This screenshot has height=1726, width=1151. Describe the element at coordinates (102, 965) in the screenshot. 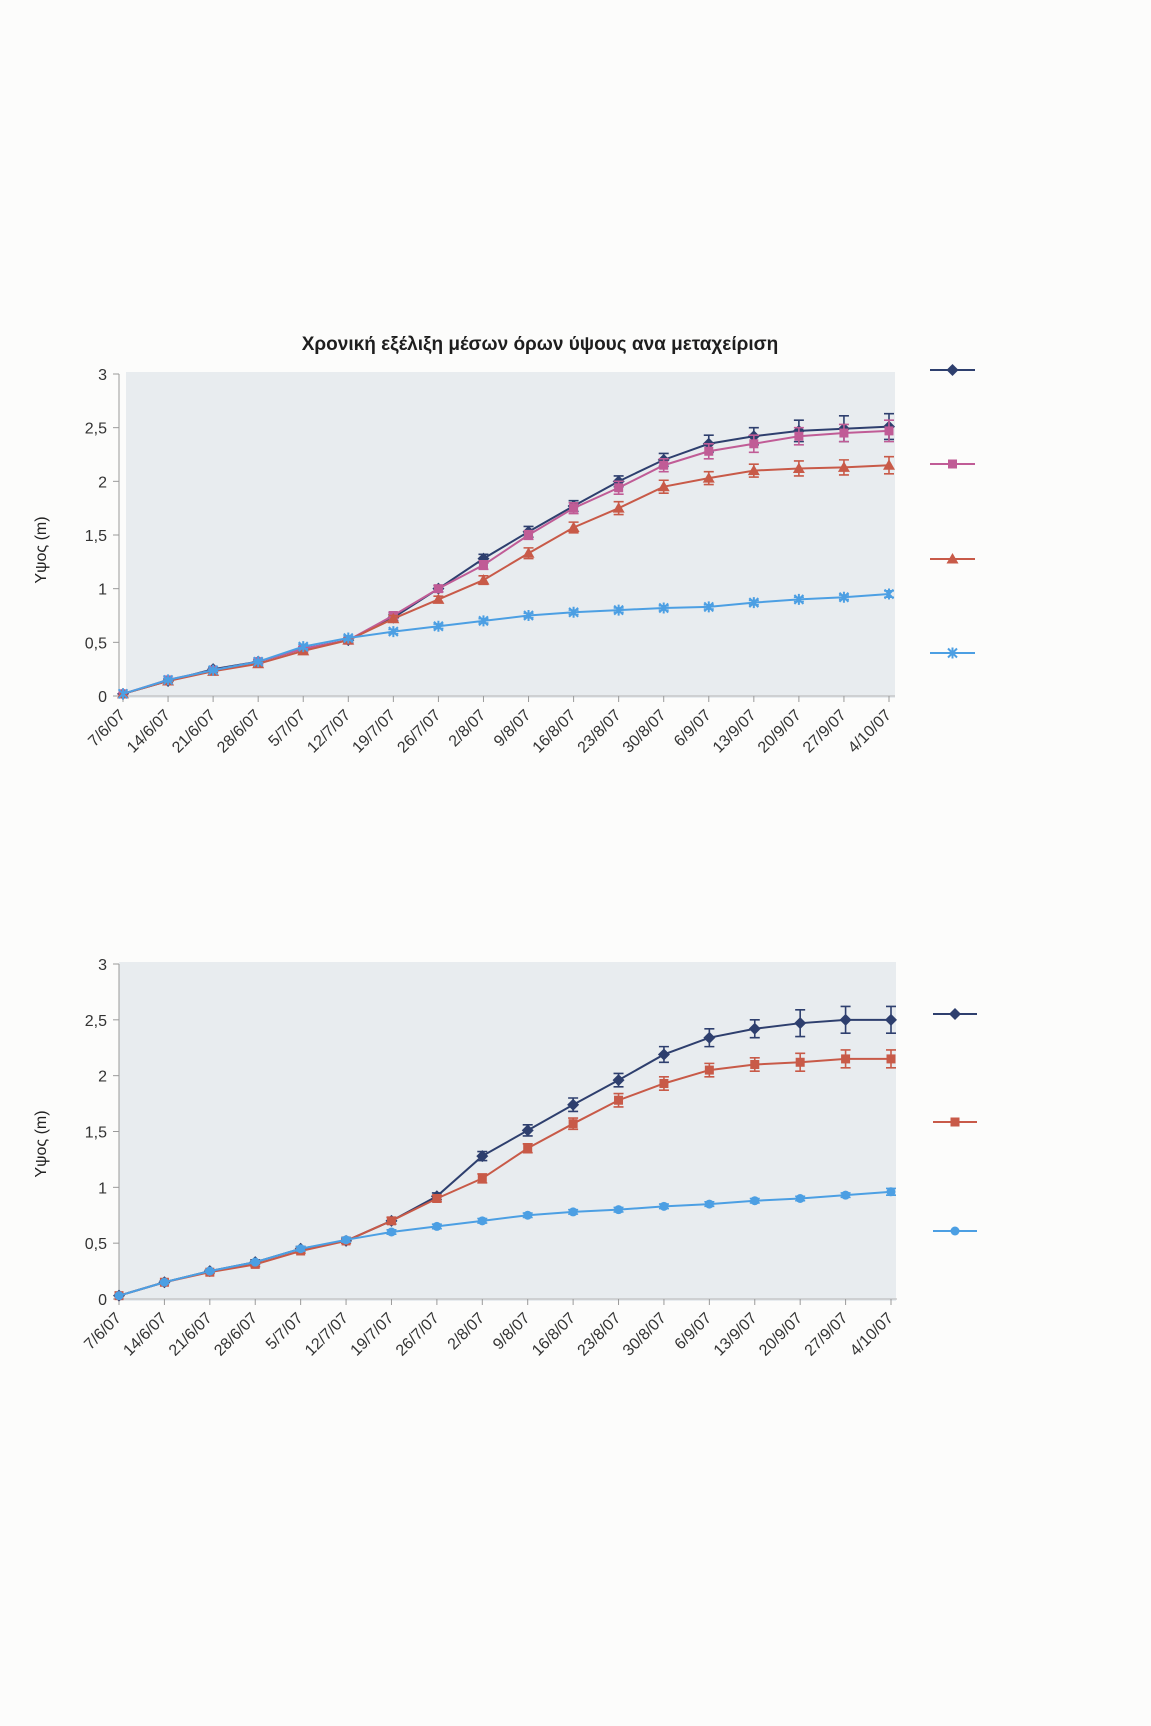

I see `y-tick-label: 3` at that location.